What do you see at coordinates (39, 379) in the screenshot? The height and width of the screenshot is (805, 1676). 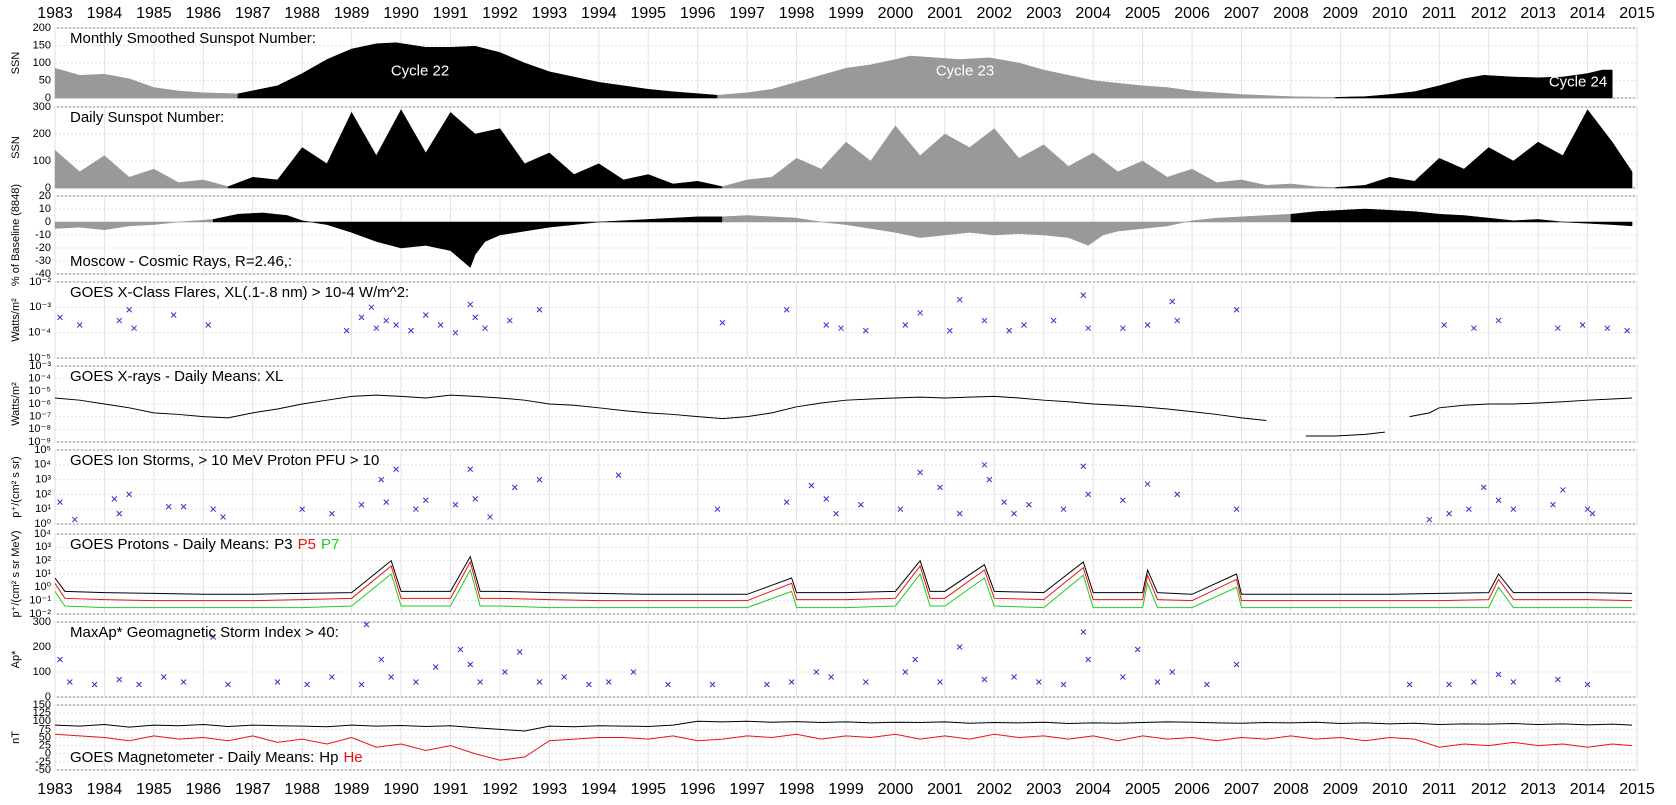 I see `y-tick-label: 10⁻⁴` at bounding box center [39, 379].